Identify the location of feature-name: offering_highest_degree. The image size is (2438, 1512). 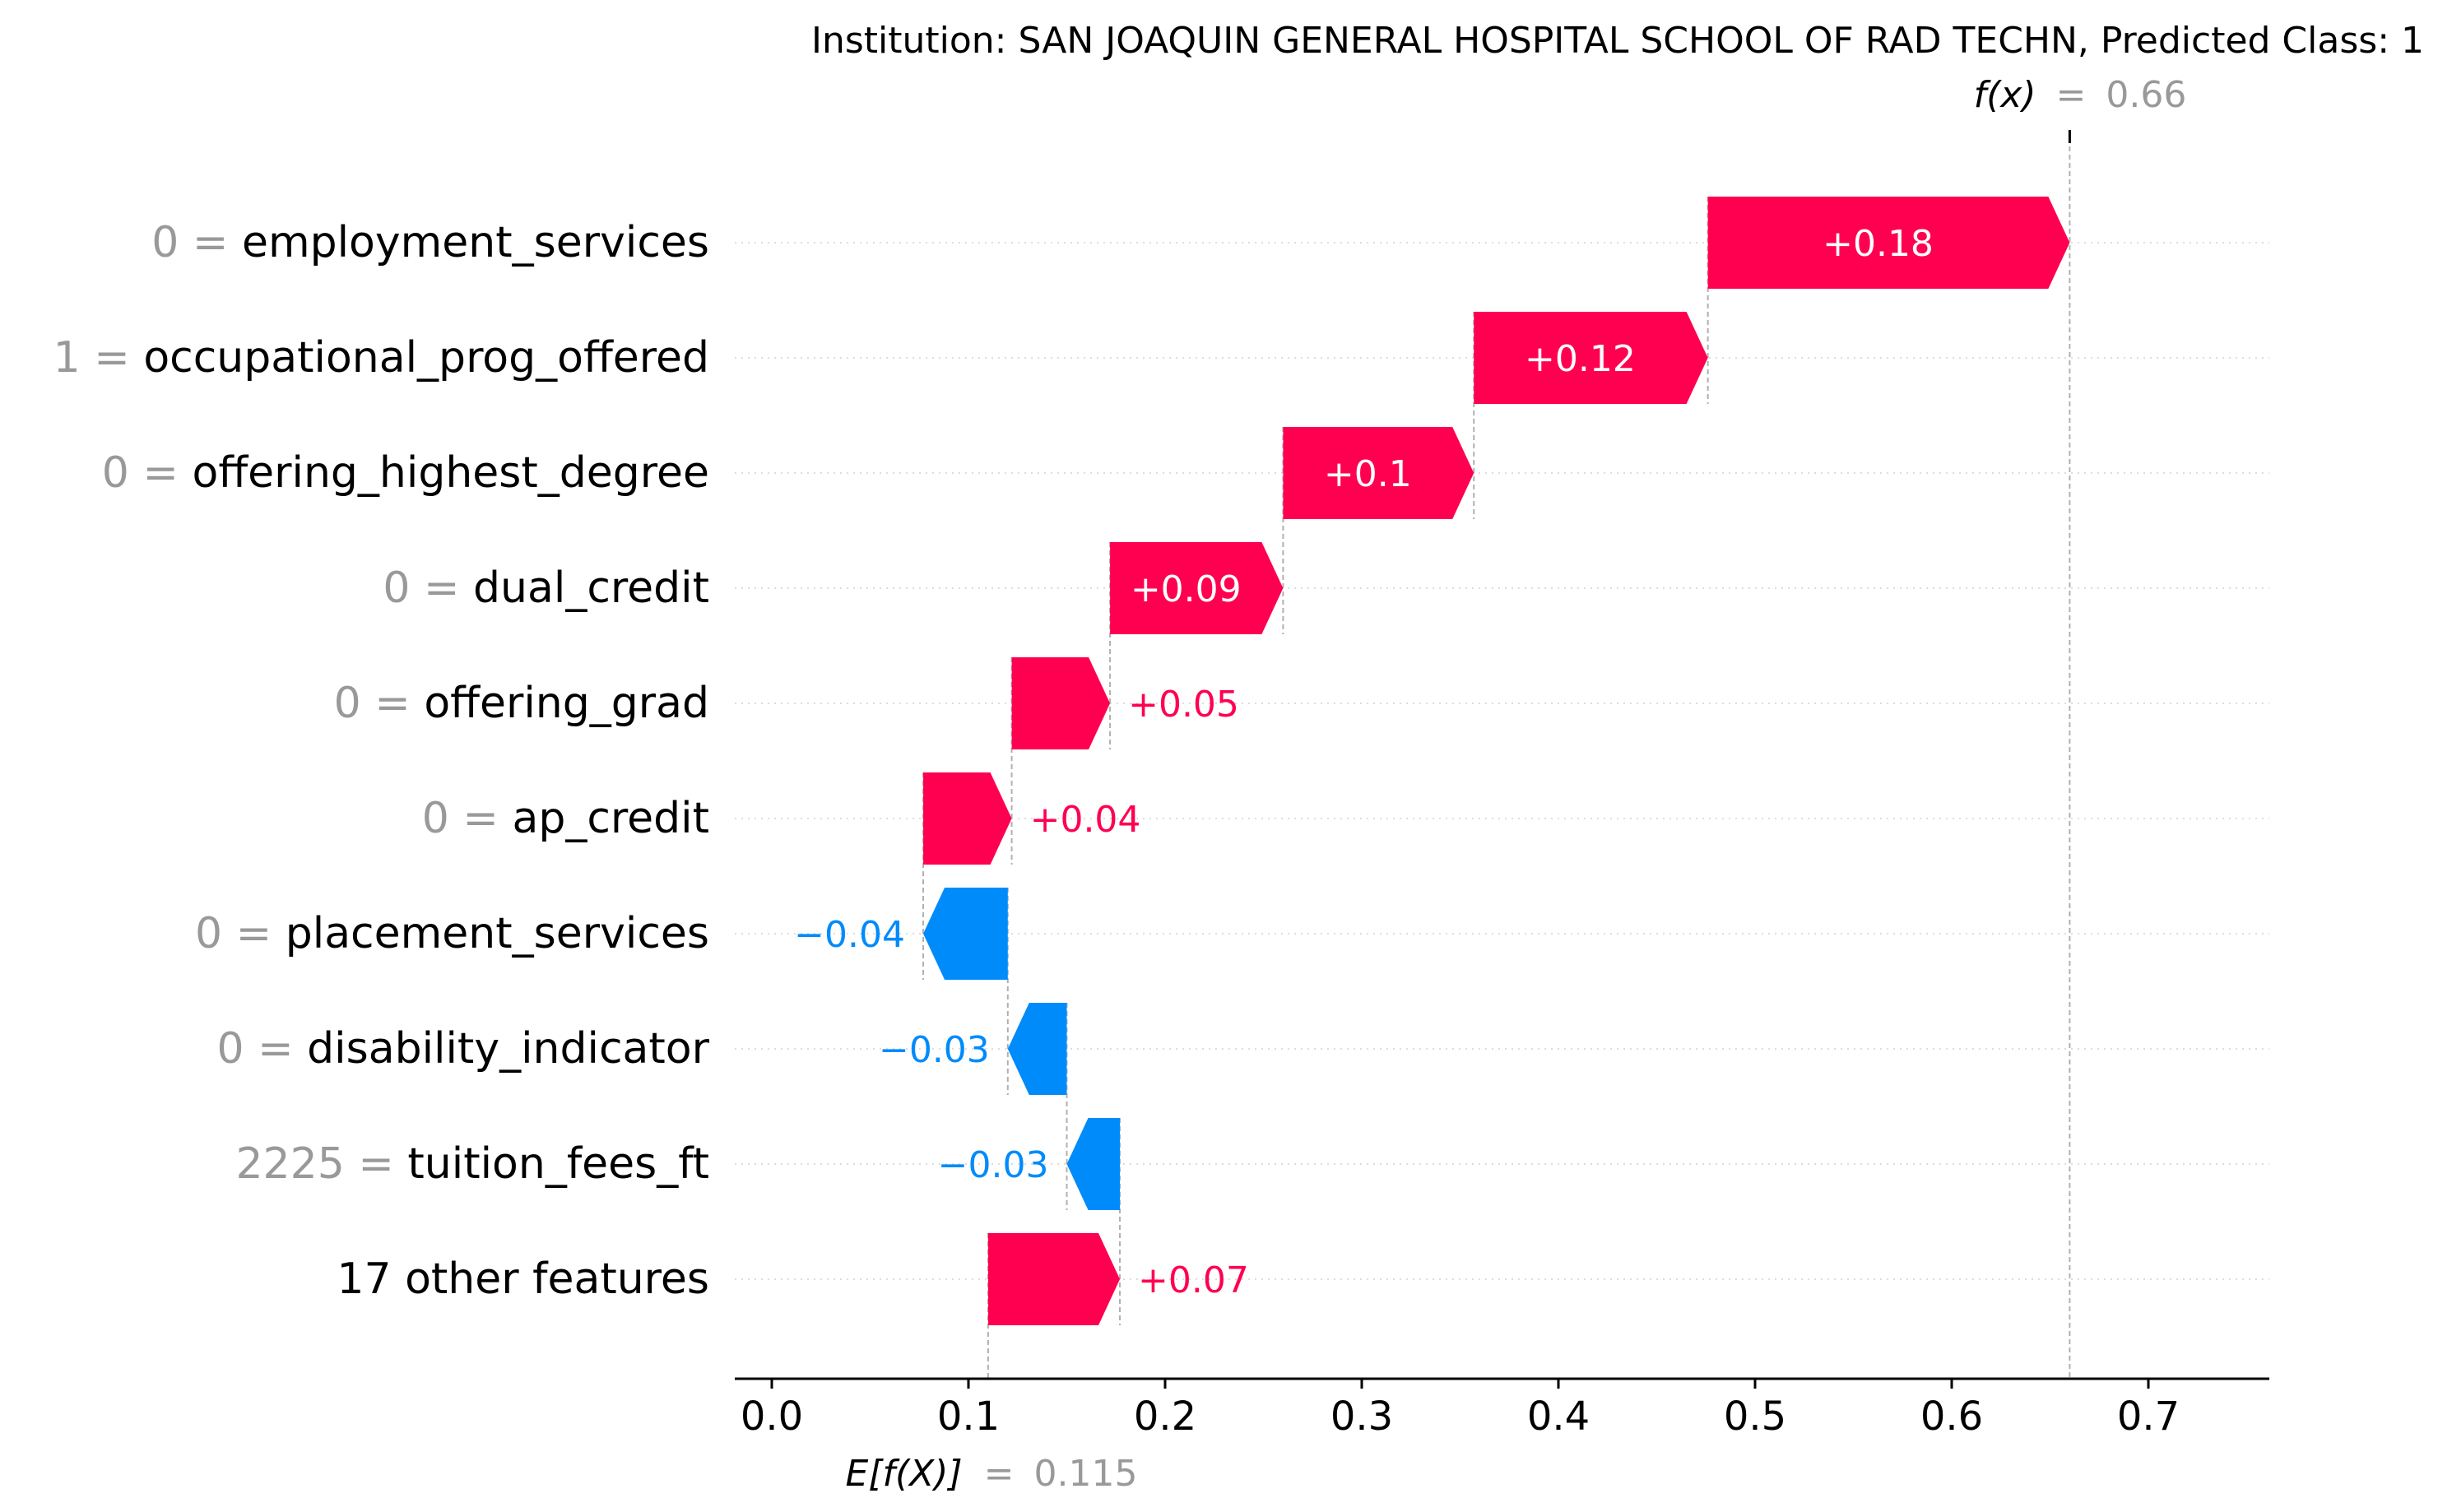
(451, 473).